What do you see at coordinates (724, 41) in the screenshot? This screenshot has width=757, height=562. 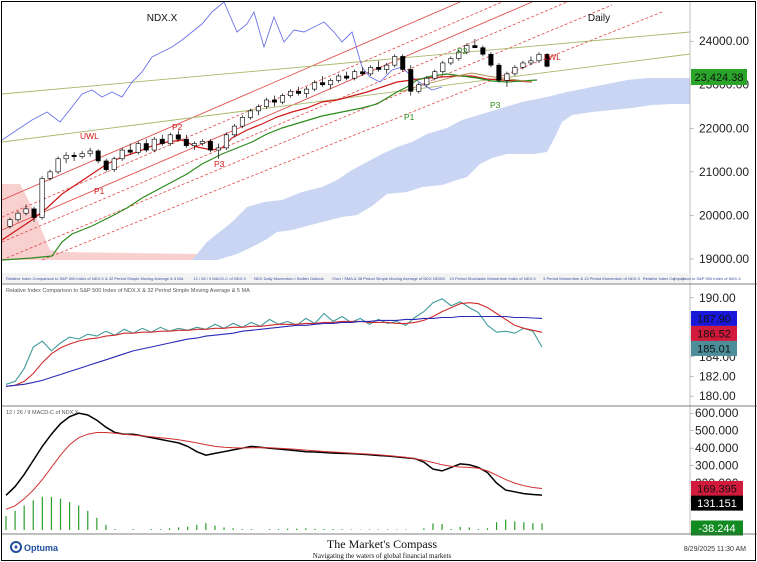 I see `price-tick-label: 24000.00` at bounding box center [724, 41].